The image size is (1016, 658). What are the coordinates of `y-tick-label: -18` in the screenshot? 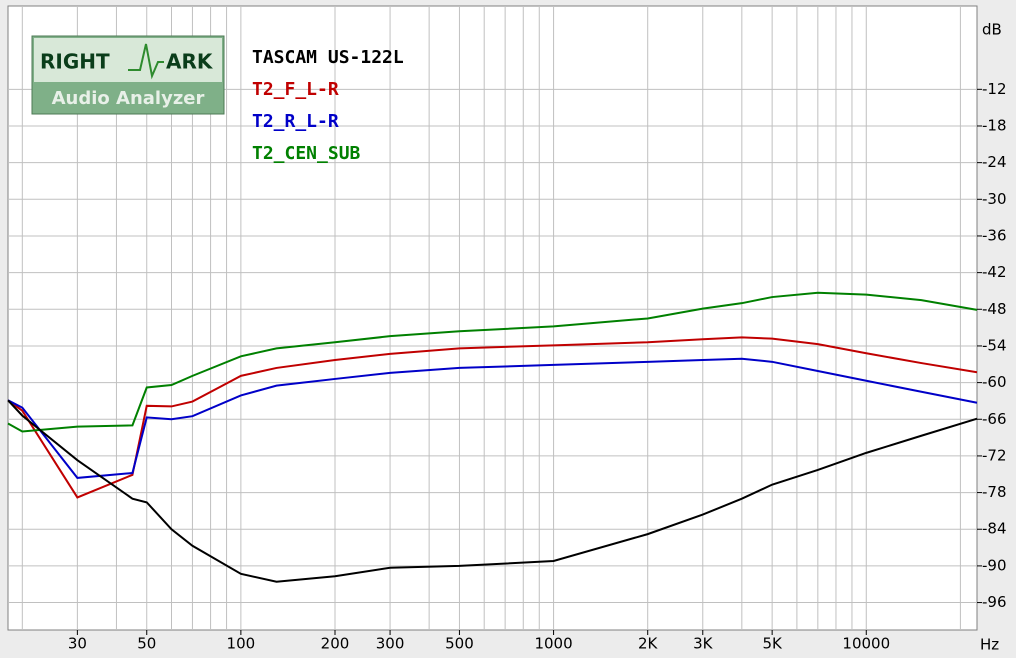 It's located at (994, 125).